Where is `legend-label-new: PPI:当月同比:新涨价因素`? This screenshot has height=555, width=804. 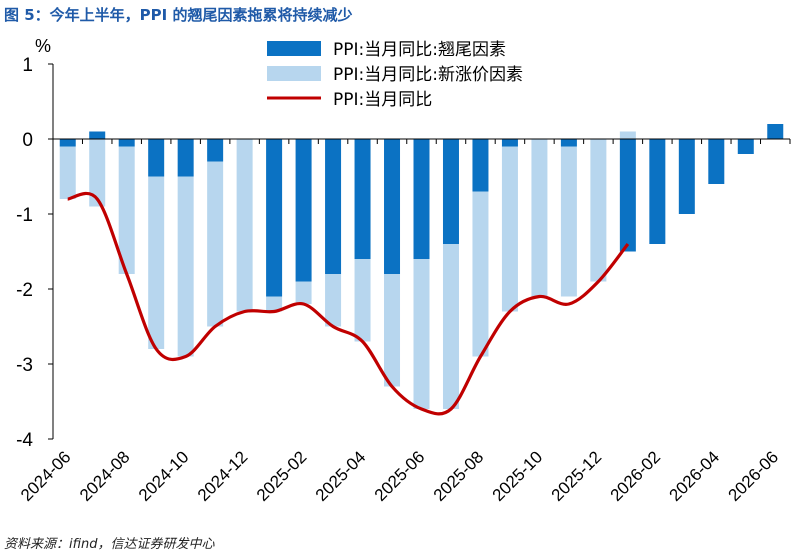 legend-label-new: PPI:当月同比:新涨价因素 is located at coordinates (428, 75).